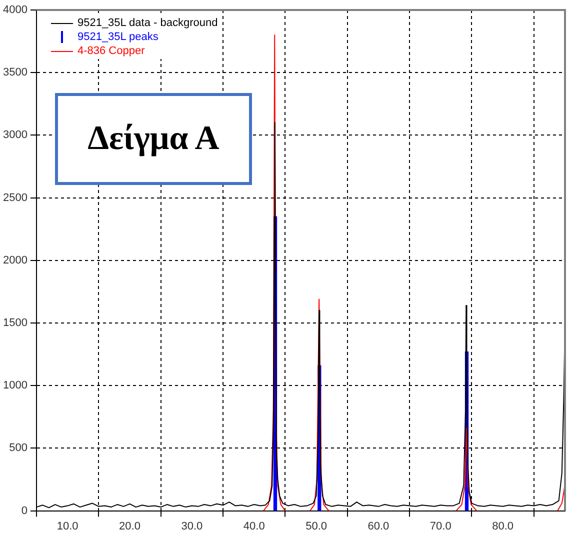 The height and width of the screenshot is (544, 567). Describe the element at coordinates (254, 526) in the screenshot. I see `x-tick-label: 40.0` at that location.